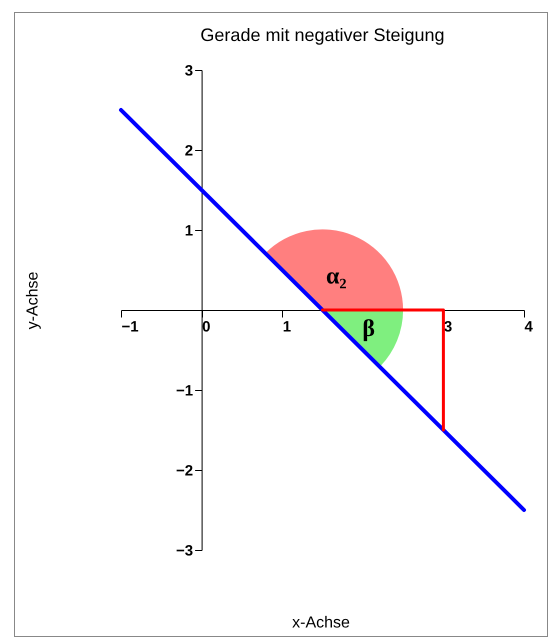  What do you see at coordinates (336, 276) in the screenshot?
I see `annotation: α₂` at bounding box center [336, 276].